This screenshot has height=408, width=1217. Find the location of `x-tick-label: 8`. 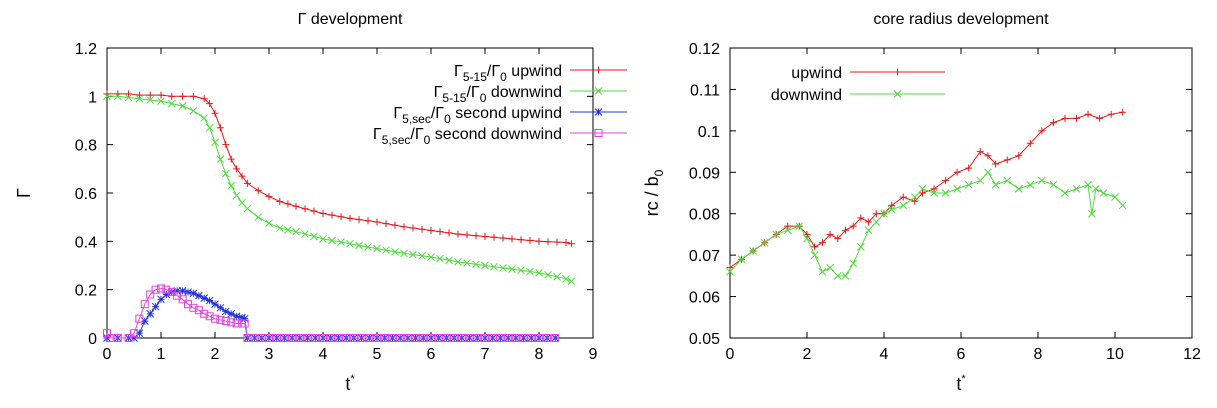

x-tick-label: 8 is located at coordinates (1038, 354).